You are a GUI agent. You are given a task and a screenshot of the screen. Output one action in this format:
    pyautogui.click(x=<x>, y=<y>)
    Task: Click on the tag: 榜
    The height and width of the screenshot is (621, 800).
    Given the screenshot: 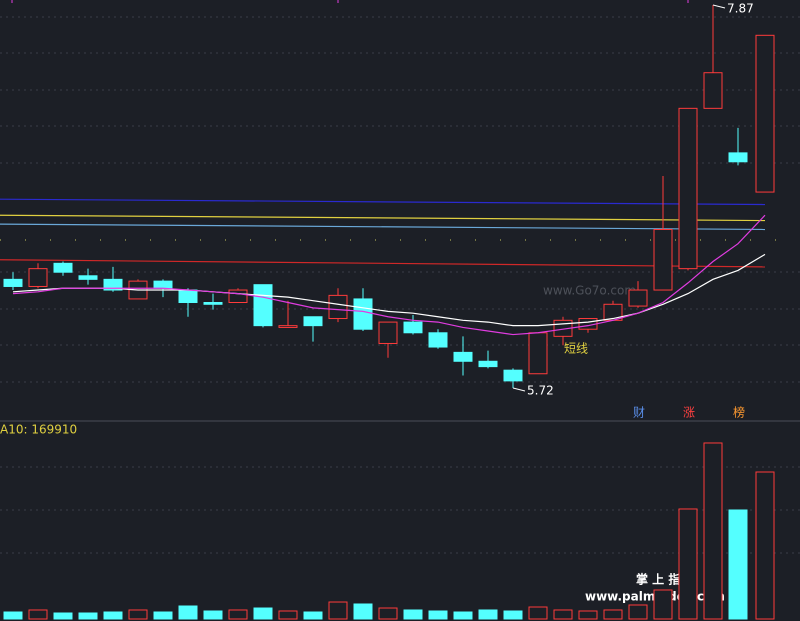 What is the action you would take?
    pyautogui.click(x=739, y=412)
    